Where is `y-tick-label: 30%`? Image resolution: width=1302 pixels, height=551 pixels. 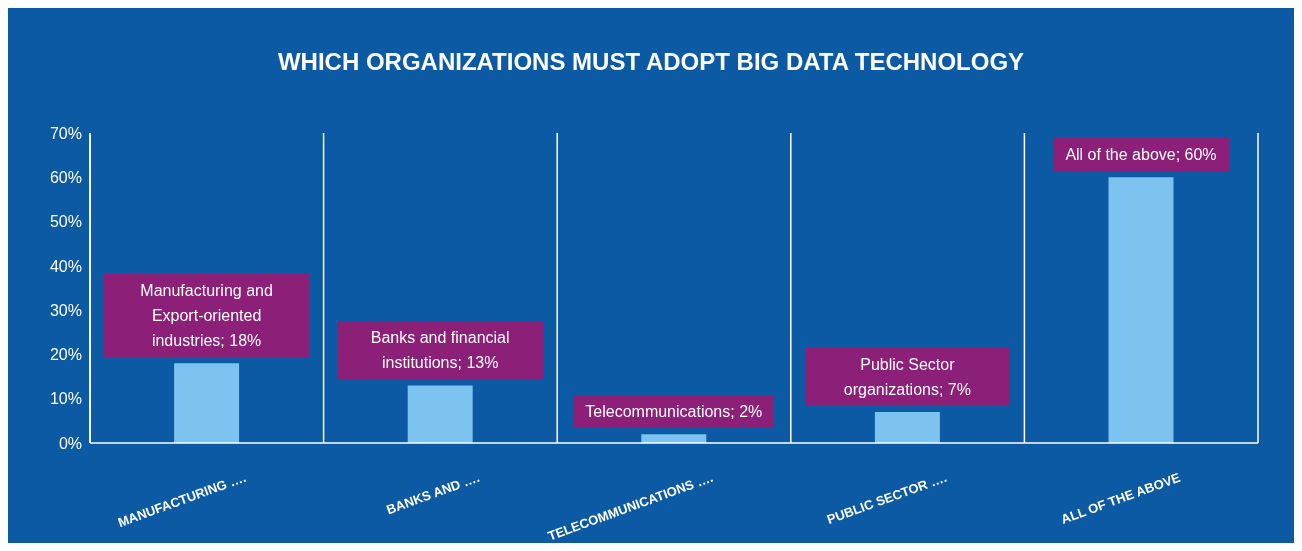 y-tick-label: 30% is located at coordinates (65, 310).